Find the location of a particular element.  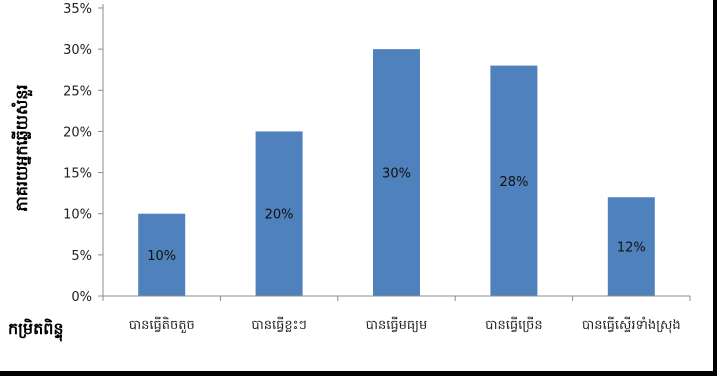

x-category-label: បានធ្វើស្ទើរទាំងស្រុង is located at coordinates (631, 325).